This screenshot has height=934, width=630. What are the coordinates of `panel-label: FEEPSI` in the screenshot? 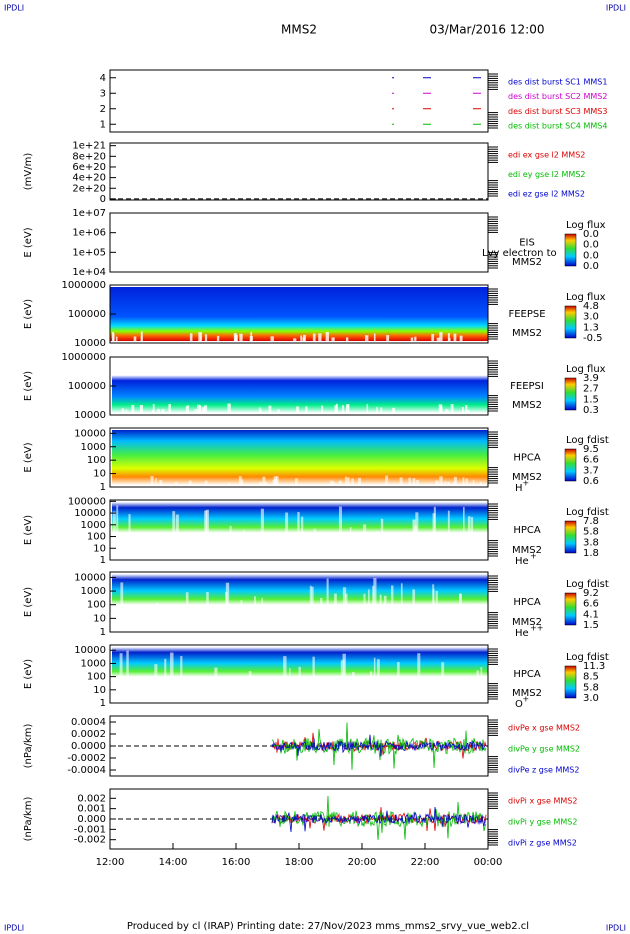 It's located at (527, 386).